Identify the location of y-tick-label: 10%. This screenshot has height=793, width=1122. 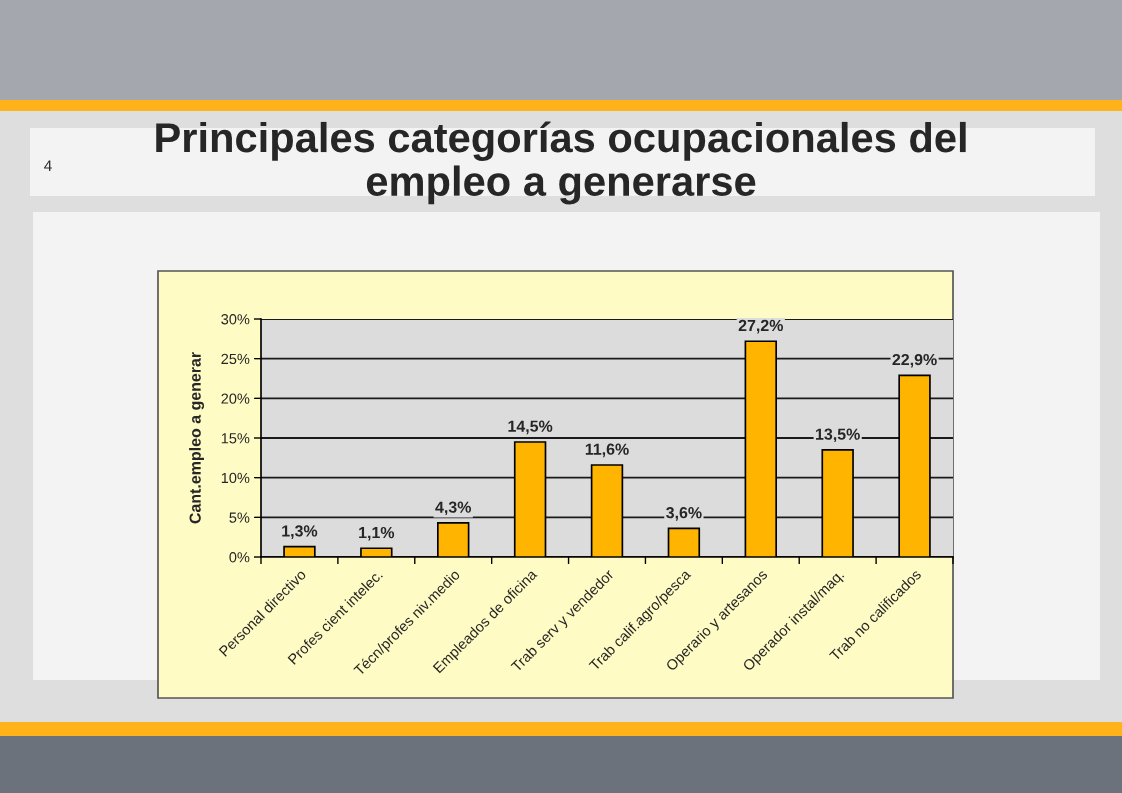
(235, 478).